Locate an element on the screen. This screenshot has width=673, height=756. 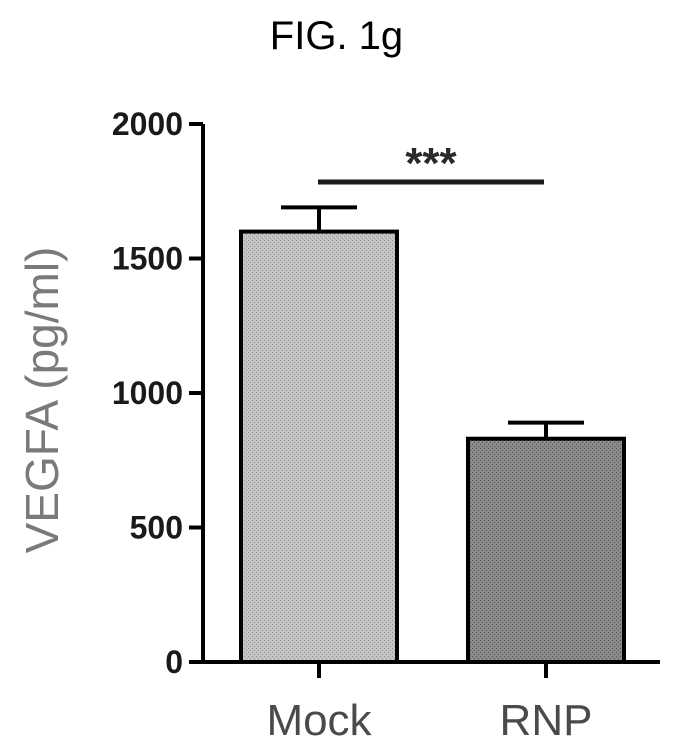
y-axis-label: VEGFA (pg/ml) is located at coordinates (42, 400).